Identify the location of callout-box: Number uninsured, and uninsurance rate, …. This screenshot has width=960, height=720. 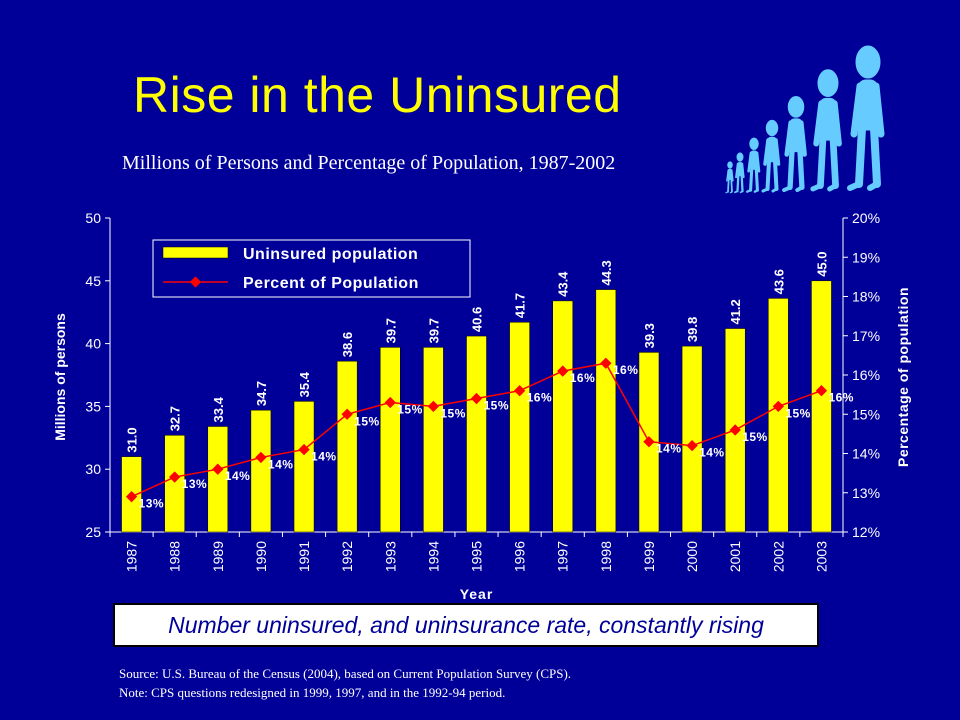
(466, 625).